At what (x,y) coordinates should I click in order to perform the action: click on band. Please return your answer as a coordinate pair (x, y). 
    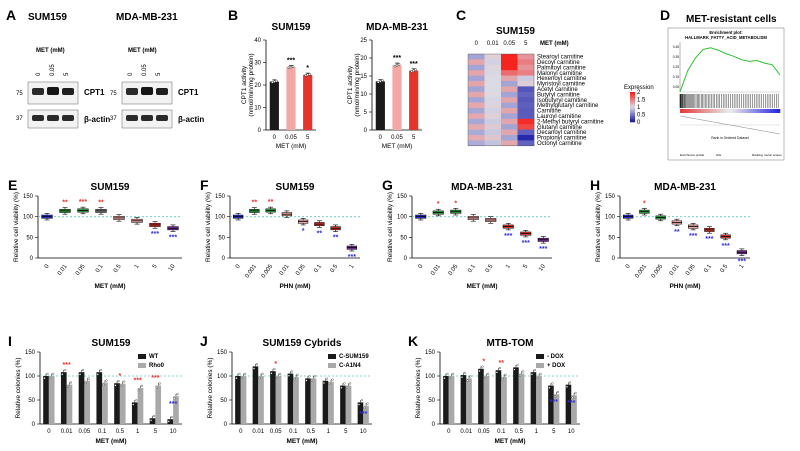
    Looking at the image, I should click on (162, 91).